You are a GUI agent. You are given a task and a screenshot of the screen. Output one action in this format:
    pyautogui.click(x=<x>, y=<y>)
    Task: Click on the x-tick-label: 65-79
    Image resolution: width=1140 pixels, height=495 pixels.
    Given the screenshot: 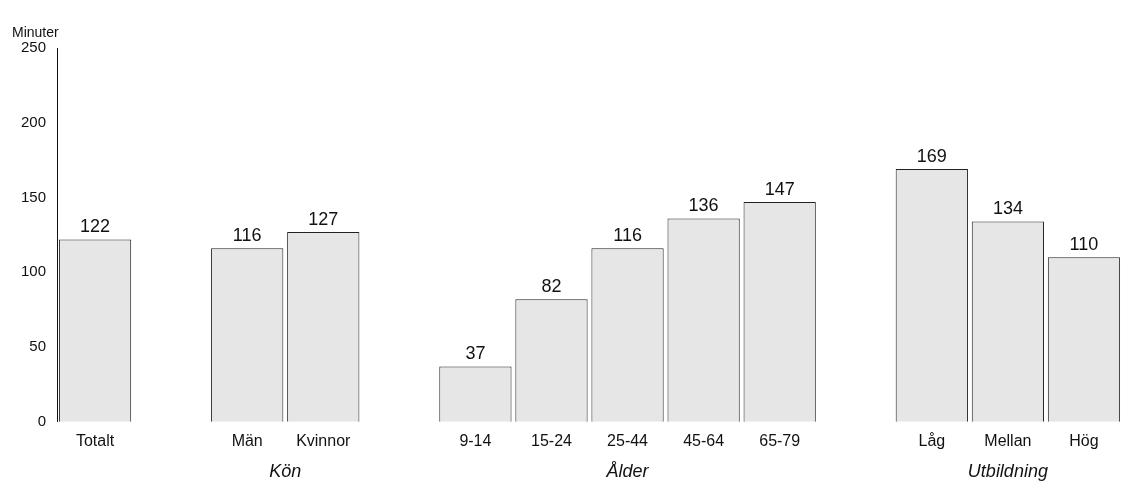 What is the action you would take?
    pyautogui.click(x=780, y=440)
    